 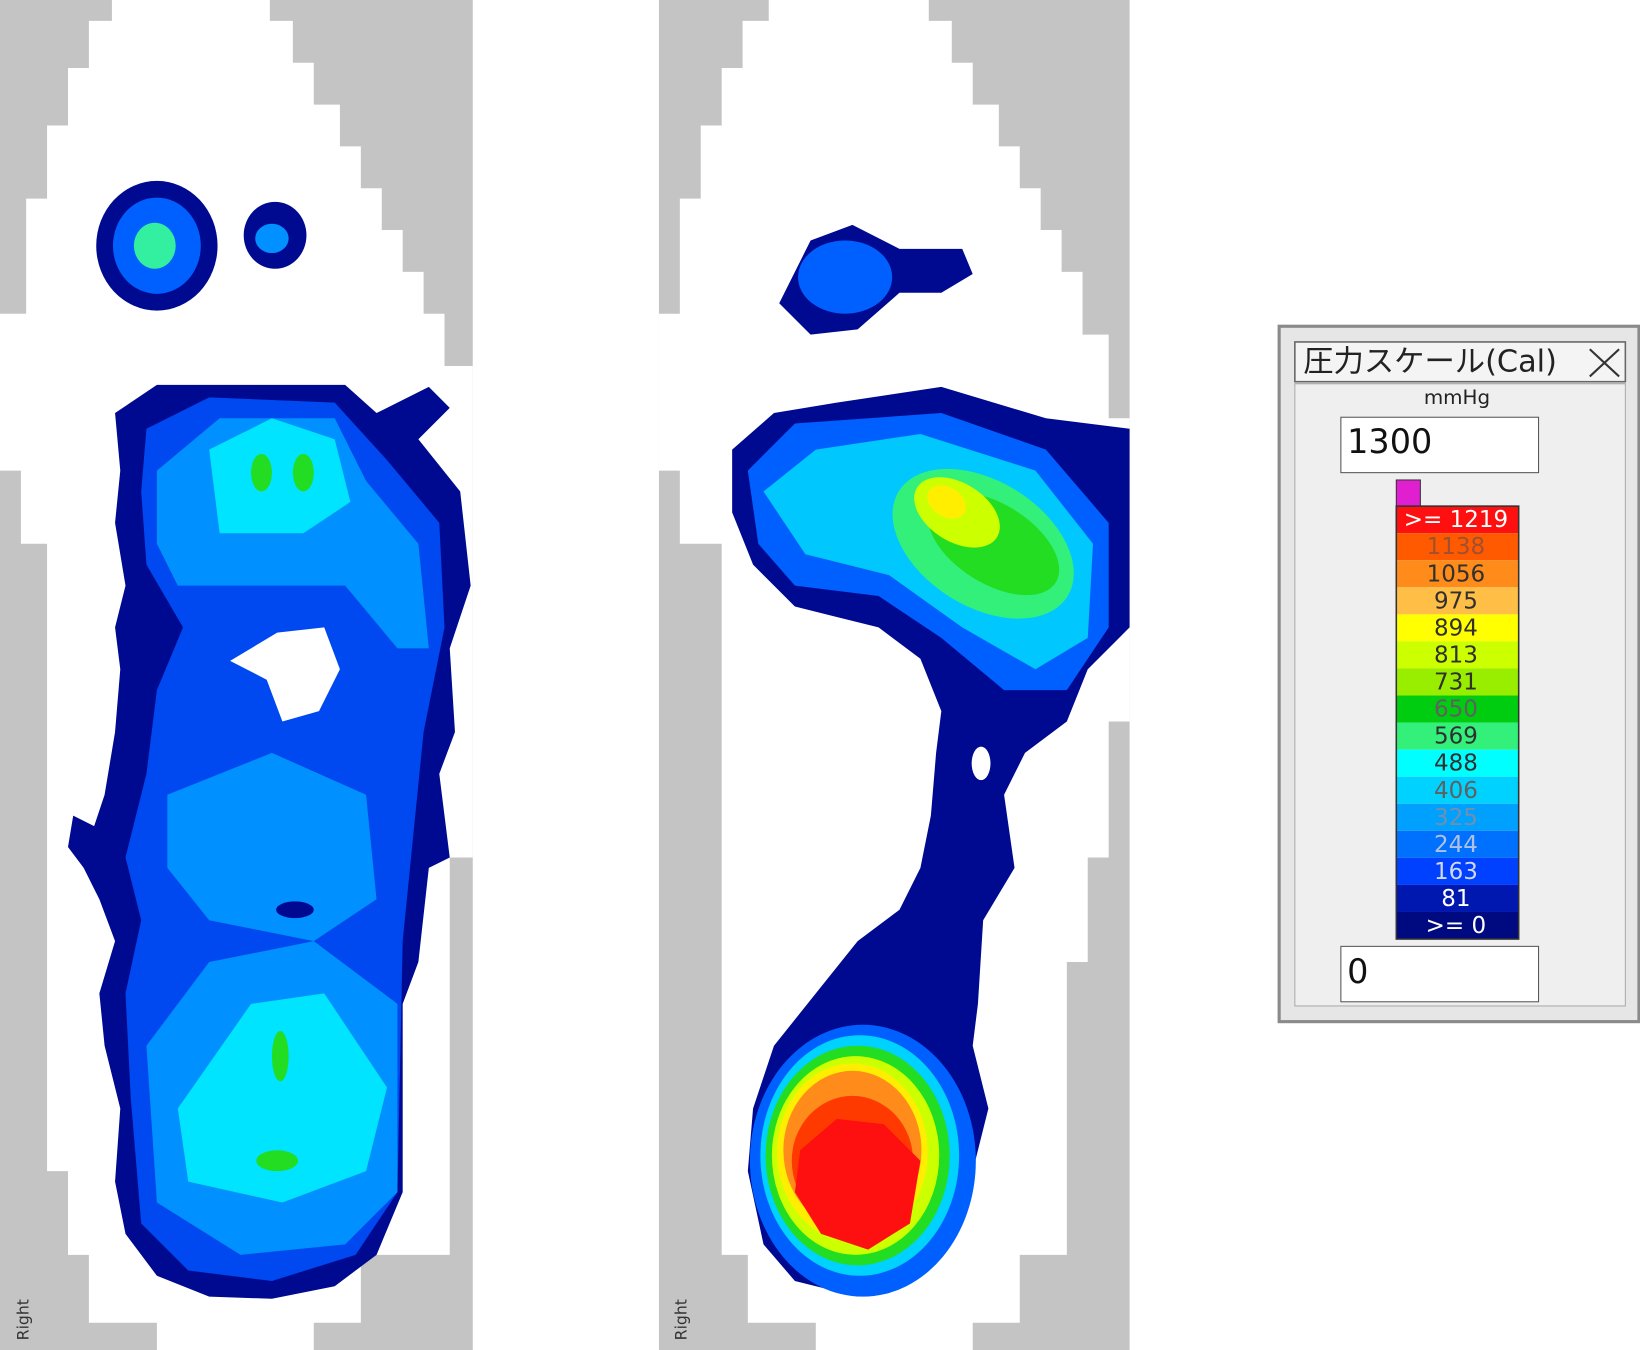 What do you see at coordinates (1440, 974) in the screenshot?
I see `min-input` at bounding box center [1440, 974].